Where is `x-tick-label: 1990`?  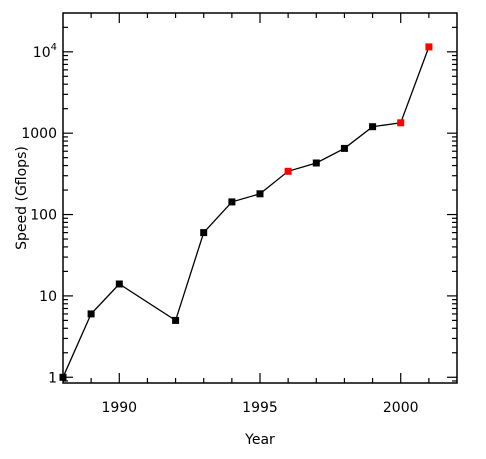 x-tick-label: 1990 is located at coordinates (119, 408).